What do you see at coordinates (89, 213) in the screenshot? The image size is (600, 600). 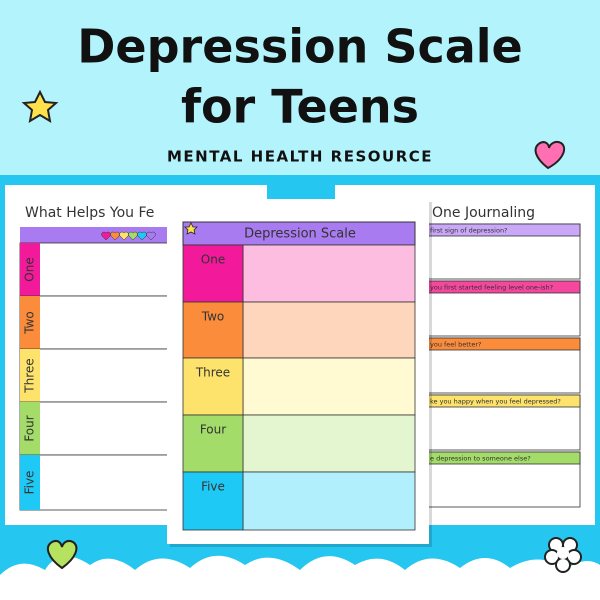 I see `page-title: What Helps You Fe` at bounding box center [89, 213].